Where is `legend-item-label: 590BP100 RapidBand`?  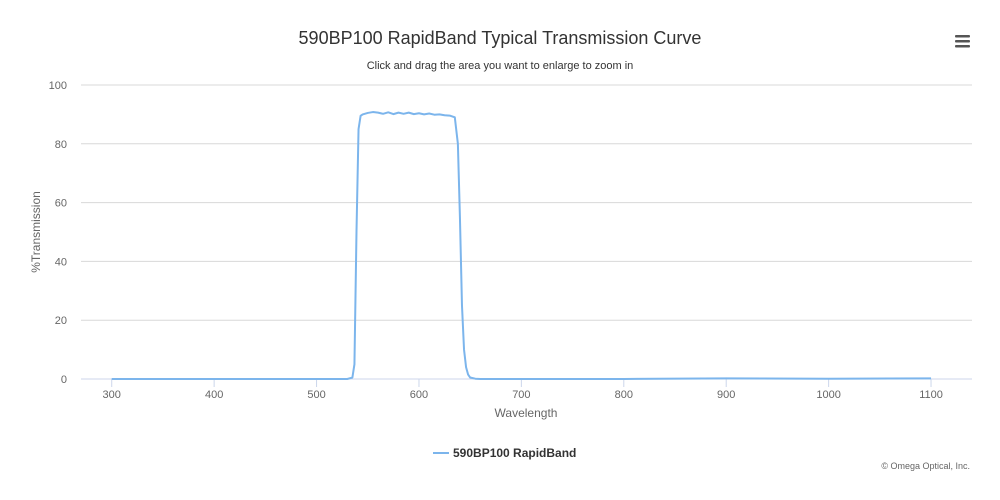
legend-item-label: 590BP100 RapidBand is located at coordinates (514, 453).